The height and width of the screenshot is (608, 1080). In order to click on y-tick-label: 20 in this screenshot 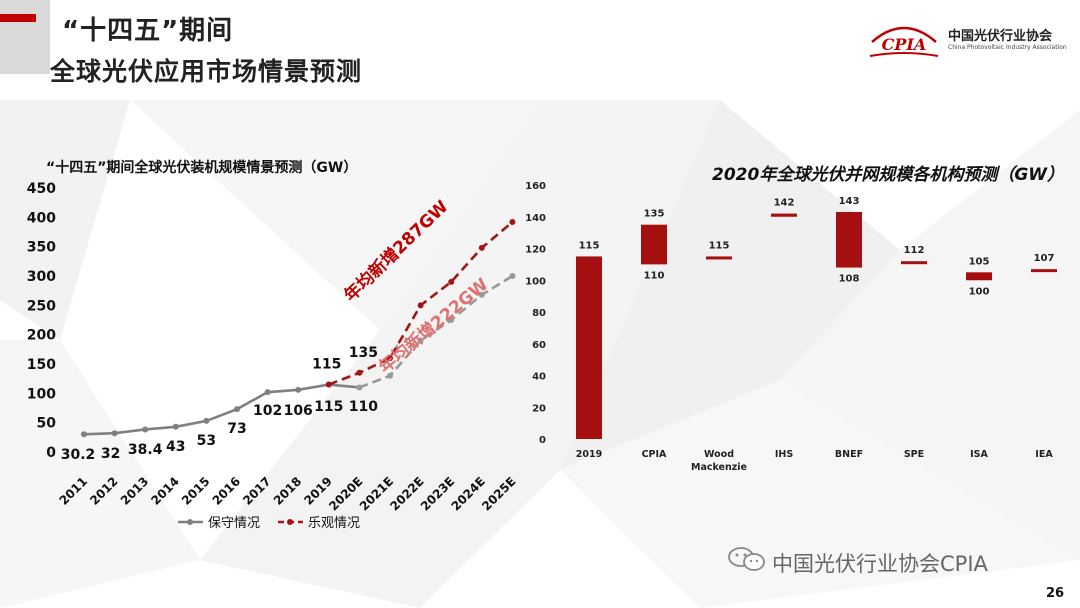, I will do `click(539, 408)`.